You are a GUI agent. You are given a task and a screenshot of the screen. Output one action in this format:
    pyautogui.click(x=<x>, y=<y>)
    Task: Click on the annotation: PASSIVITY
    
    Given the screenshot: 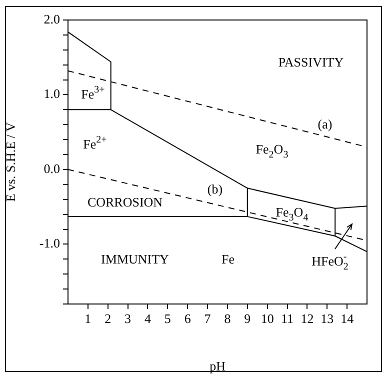 What is the action you would take?
    pyautogui.click(x=311, y=62)
    